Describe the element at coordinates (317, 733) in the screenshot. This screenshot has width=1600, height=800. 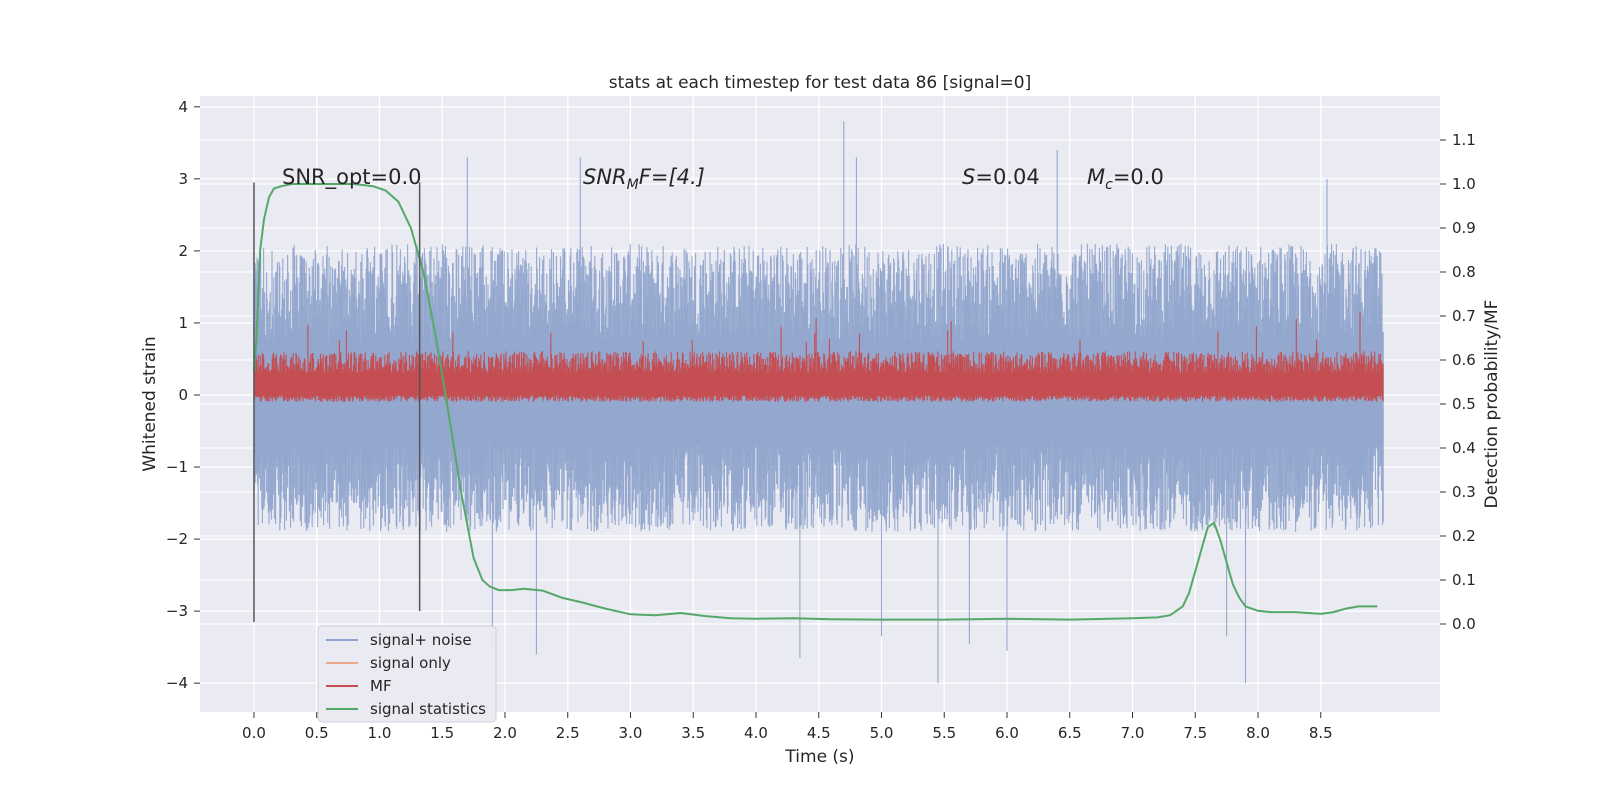
I see `x-tick-label: 0.5` at that location.